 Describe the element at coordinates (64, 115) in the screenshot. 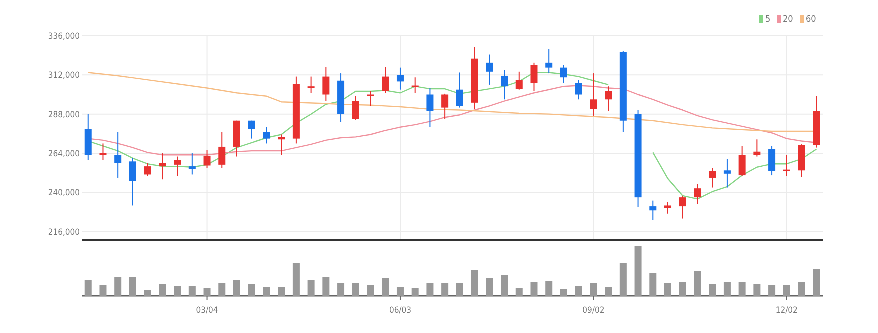

I see `y-tick-label: 288,000` at that location.